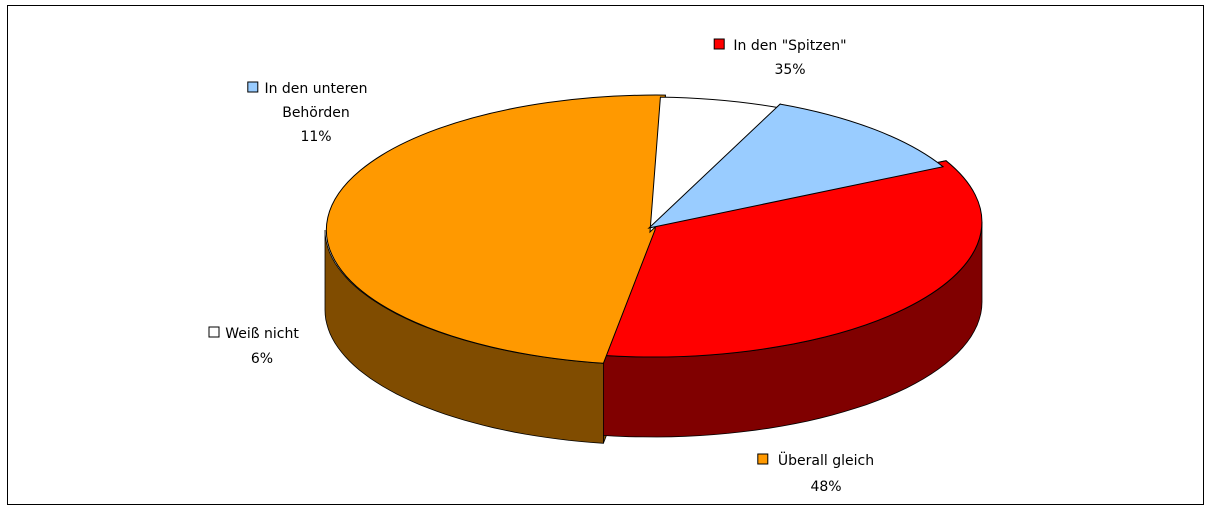 Image resolution: width=1213 pixels, height=505 pixels. I want to click on slice-value-label: 48%, so click(825, 487).